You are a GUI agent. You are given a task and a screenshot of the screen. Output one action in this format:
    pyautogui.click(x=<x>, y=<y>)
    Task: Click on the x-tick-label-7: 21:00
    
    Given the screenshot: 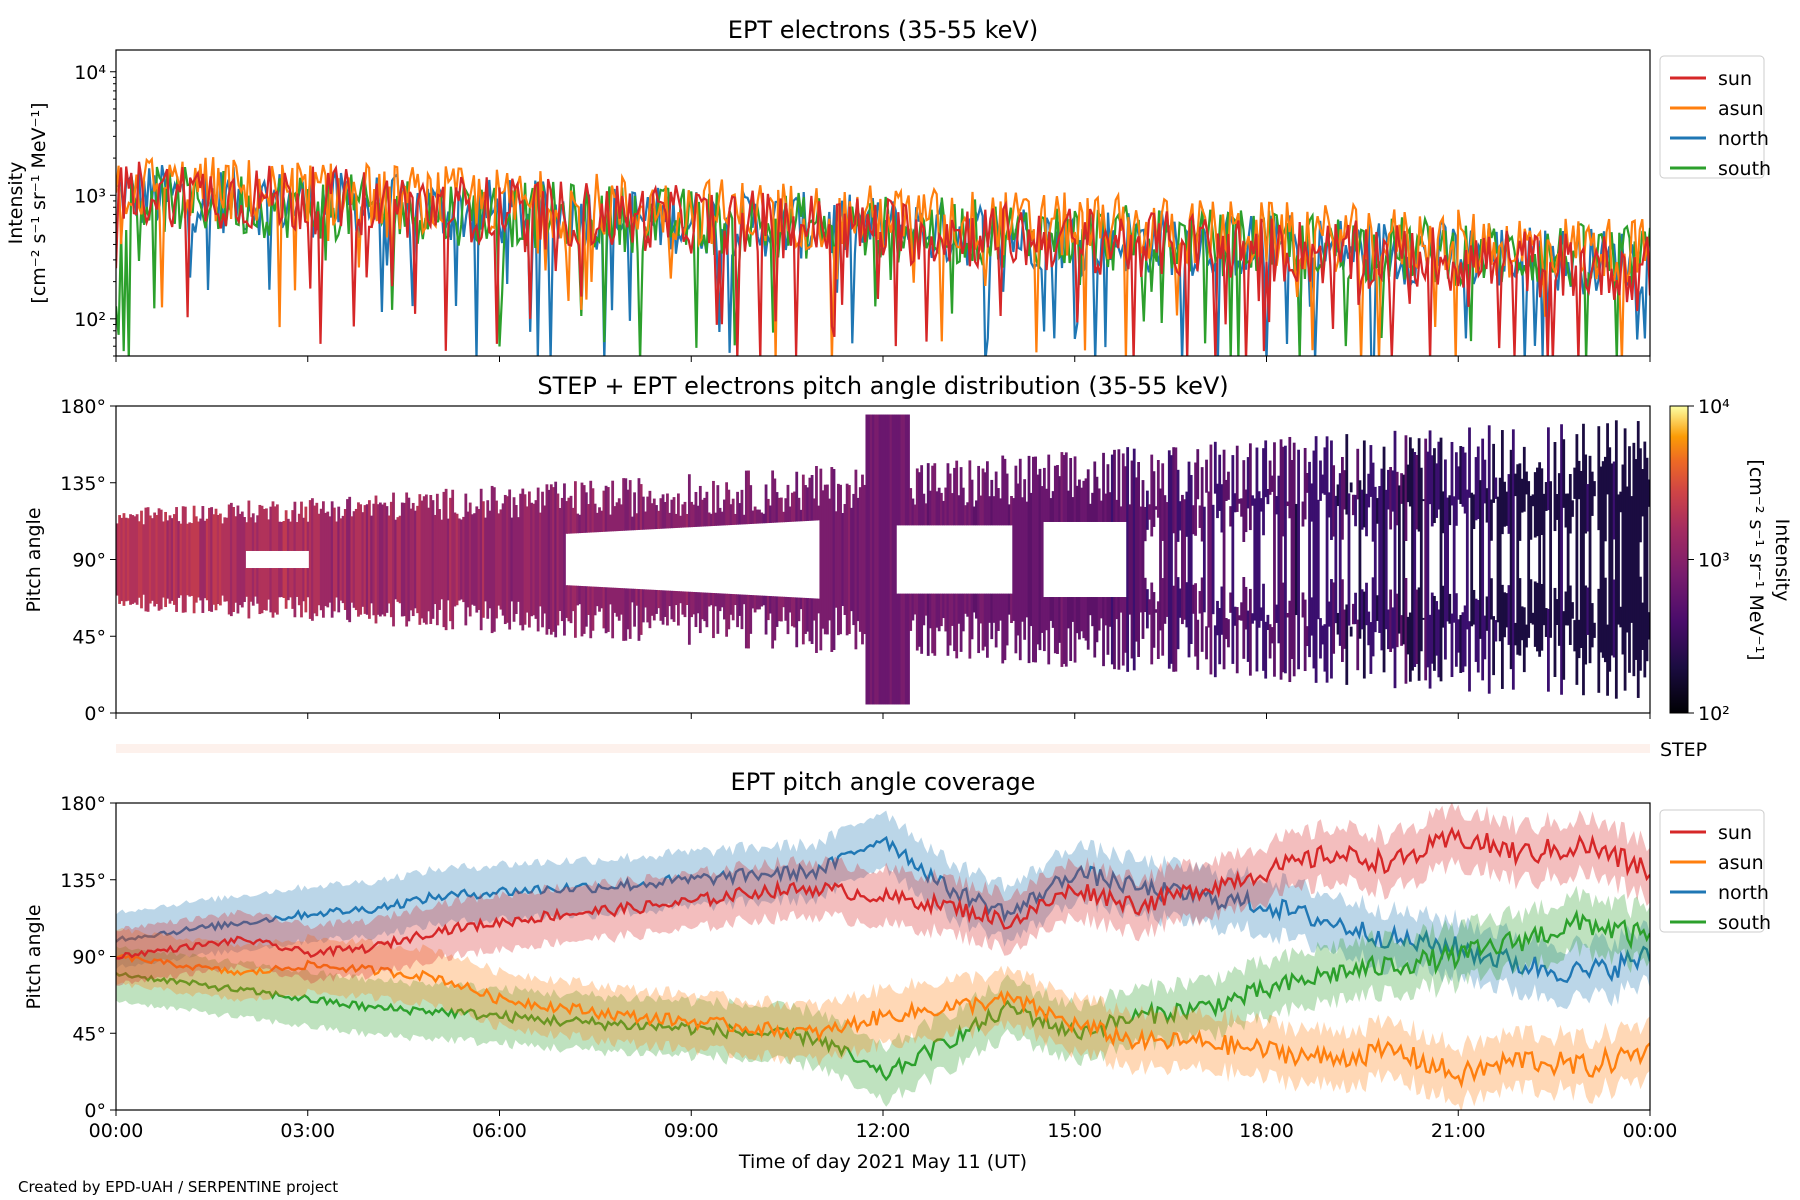 What is the action you would take?
    pyautogui.click(x=1458, y=1131)
    